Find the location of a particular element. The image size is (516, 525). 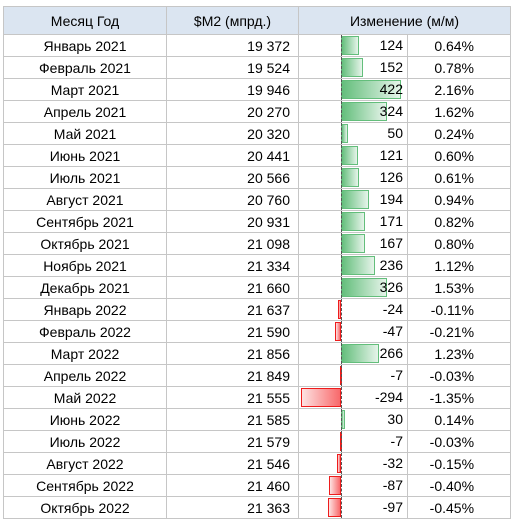

m2-cell: 21 460 is located at coordinates (232, 485).